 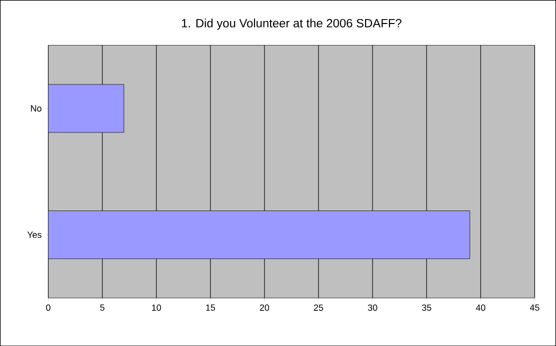 What do you see at coordinates (292, 24) in the screenshot?
I see `chart-title: 1. Did you Volunteer at the 2006 SDAFF?` at bounding box center [292, 24].